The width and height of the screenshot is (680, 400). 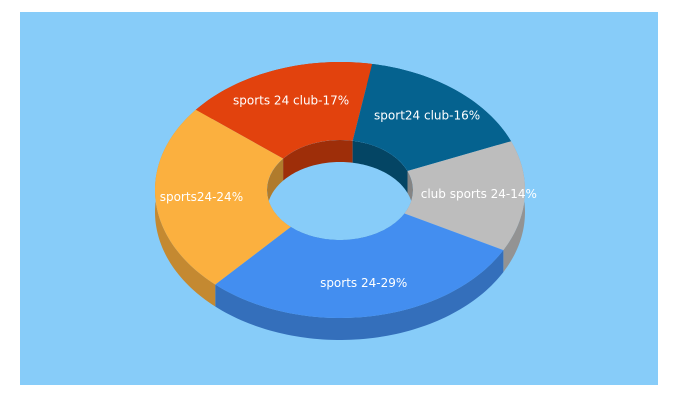 I want to click on slice-label: sport24 club-16%, so click(x=427, y=115).